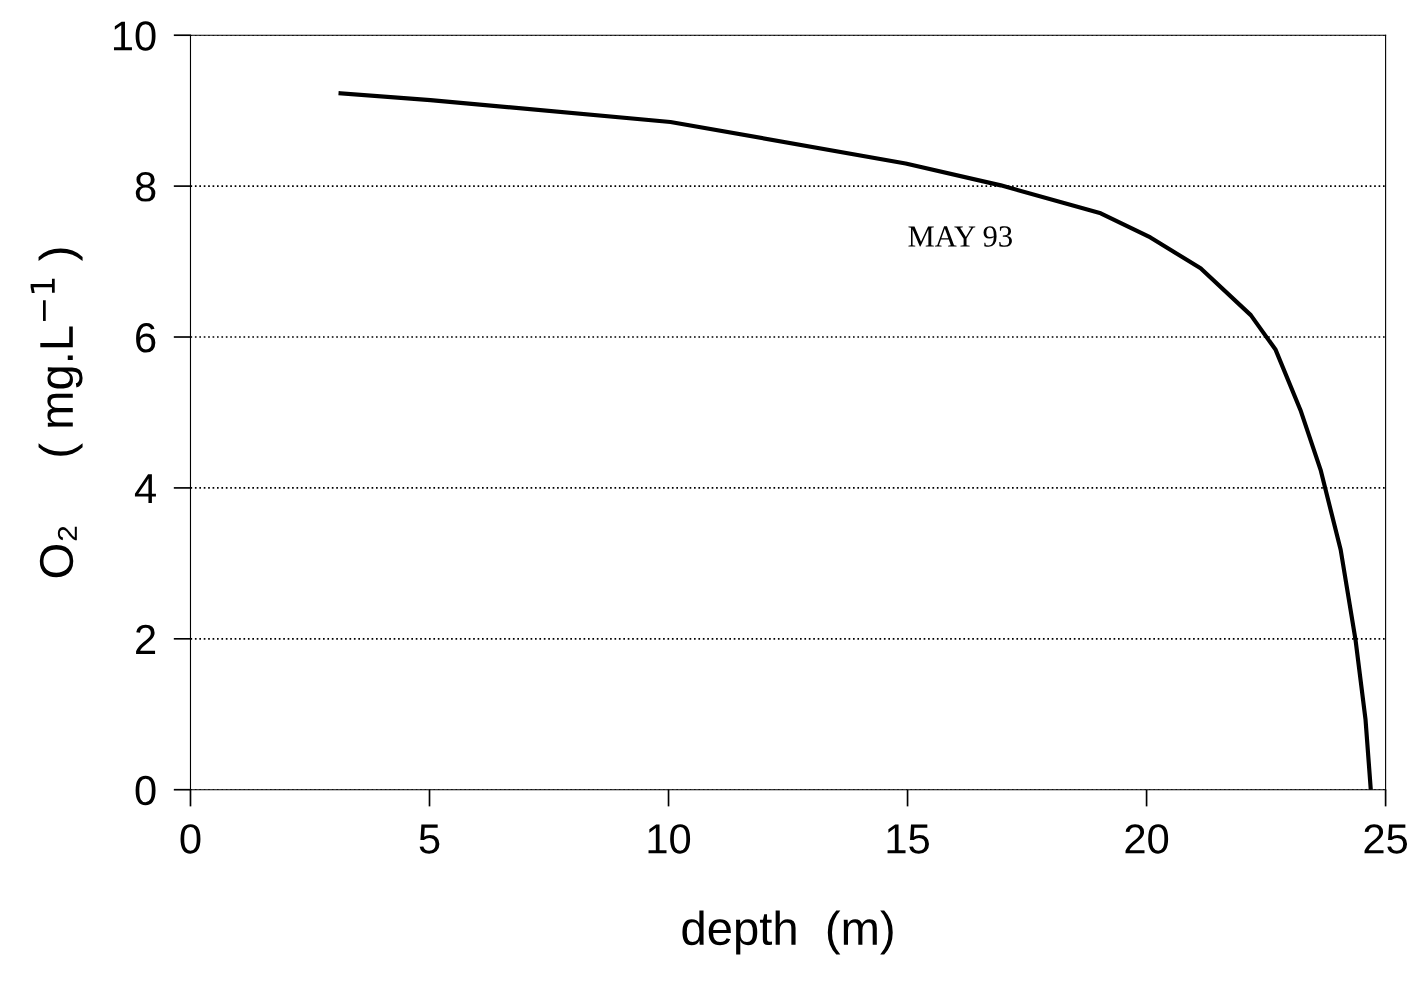  Describe the element at coordinates (146, 639) in the screenshot. I see `y-tick-label: 2` at that location.